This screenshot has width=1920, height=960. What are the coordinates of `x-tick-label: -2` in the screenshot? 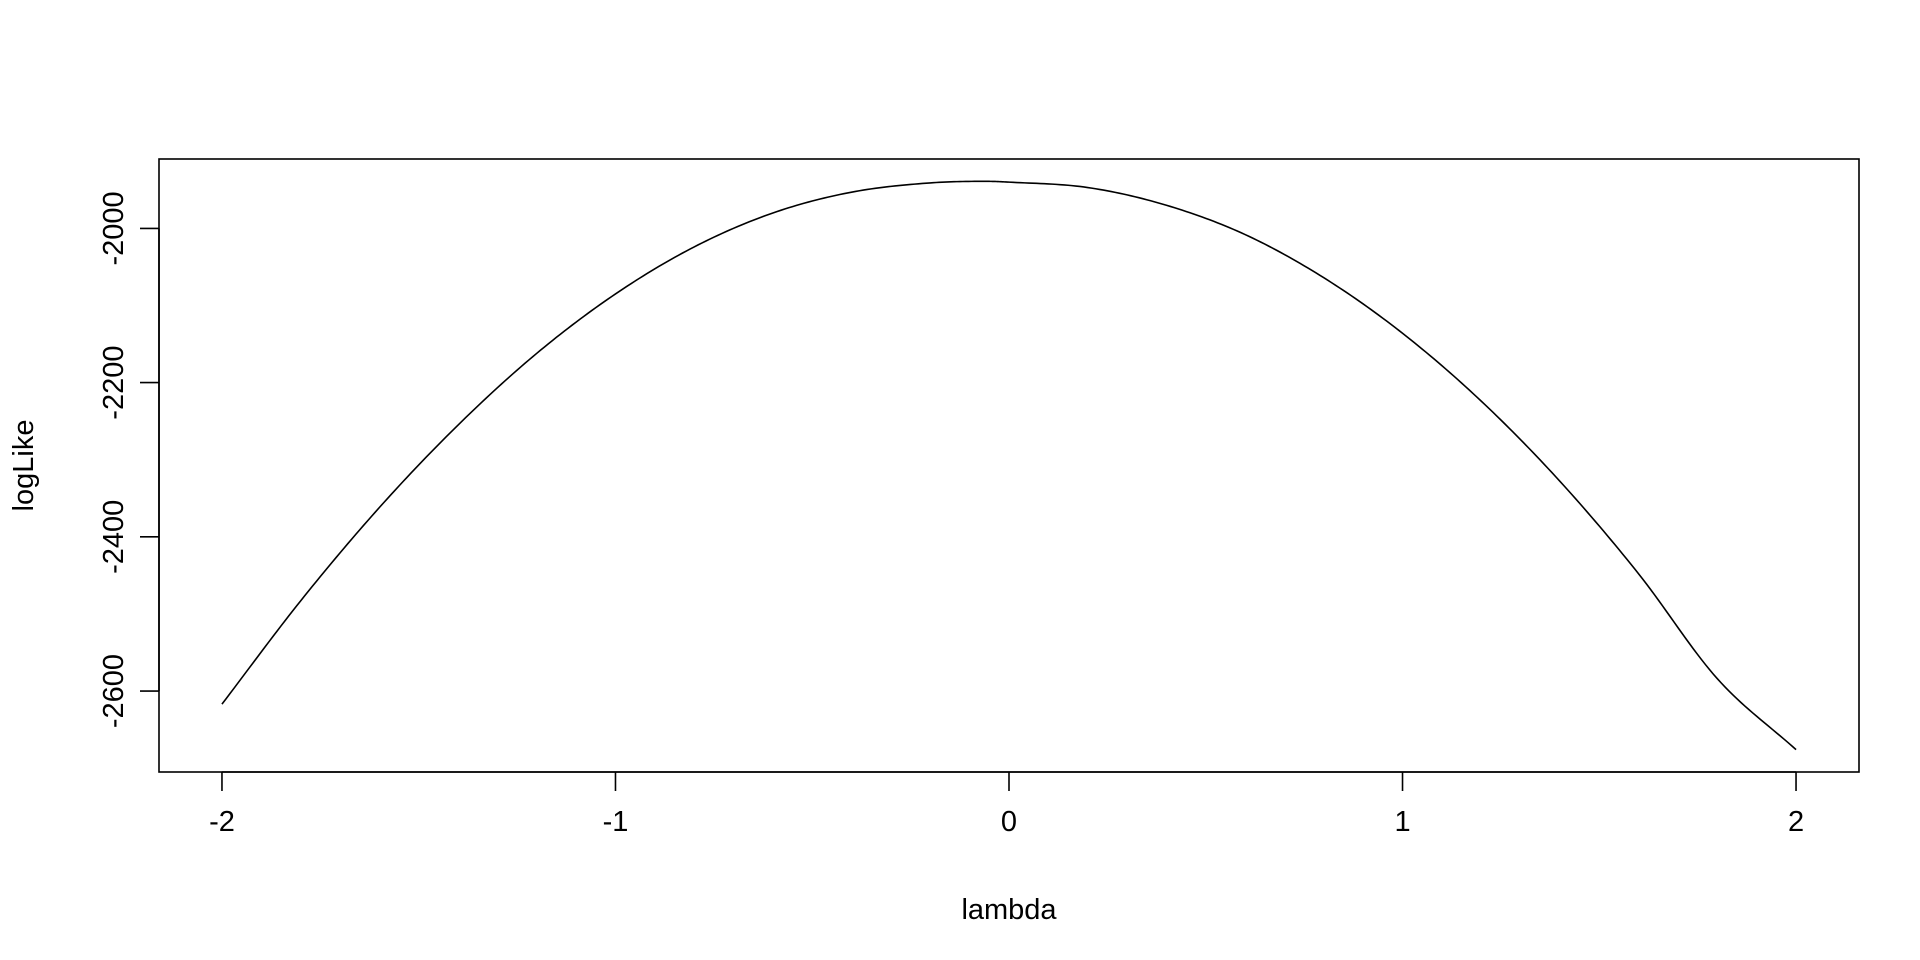 It's located at (222, 822).